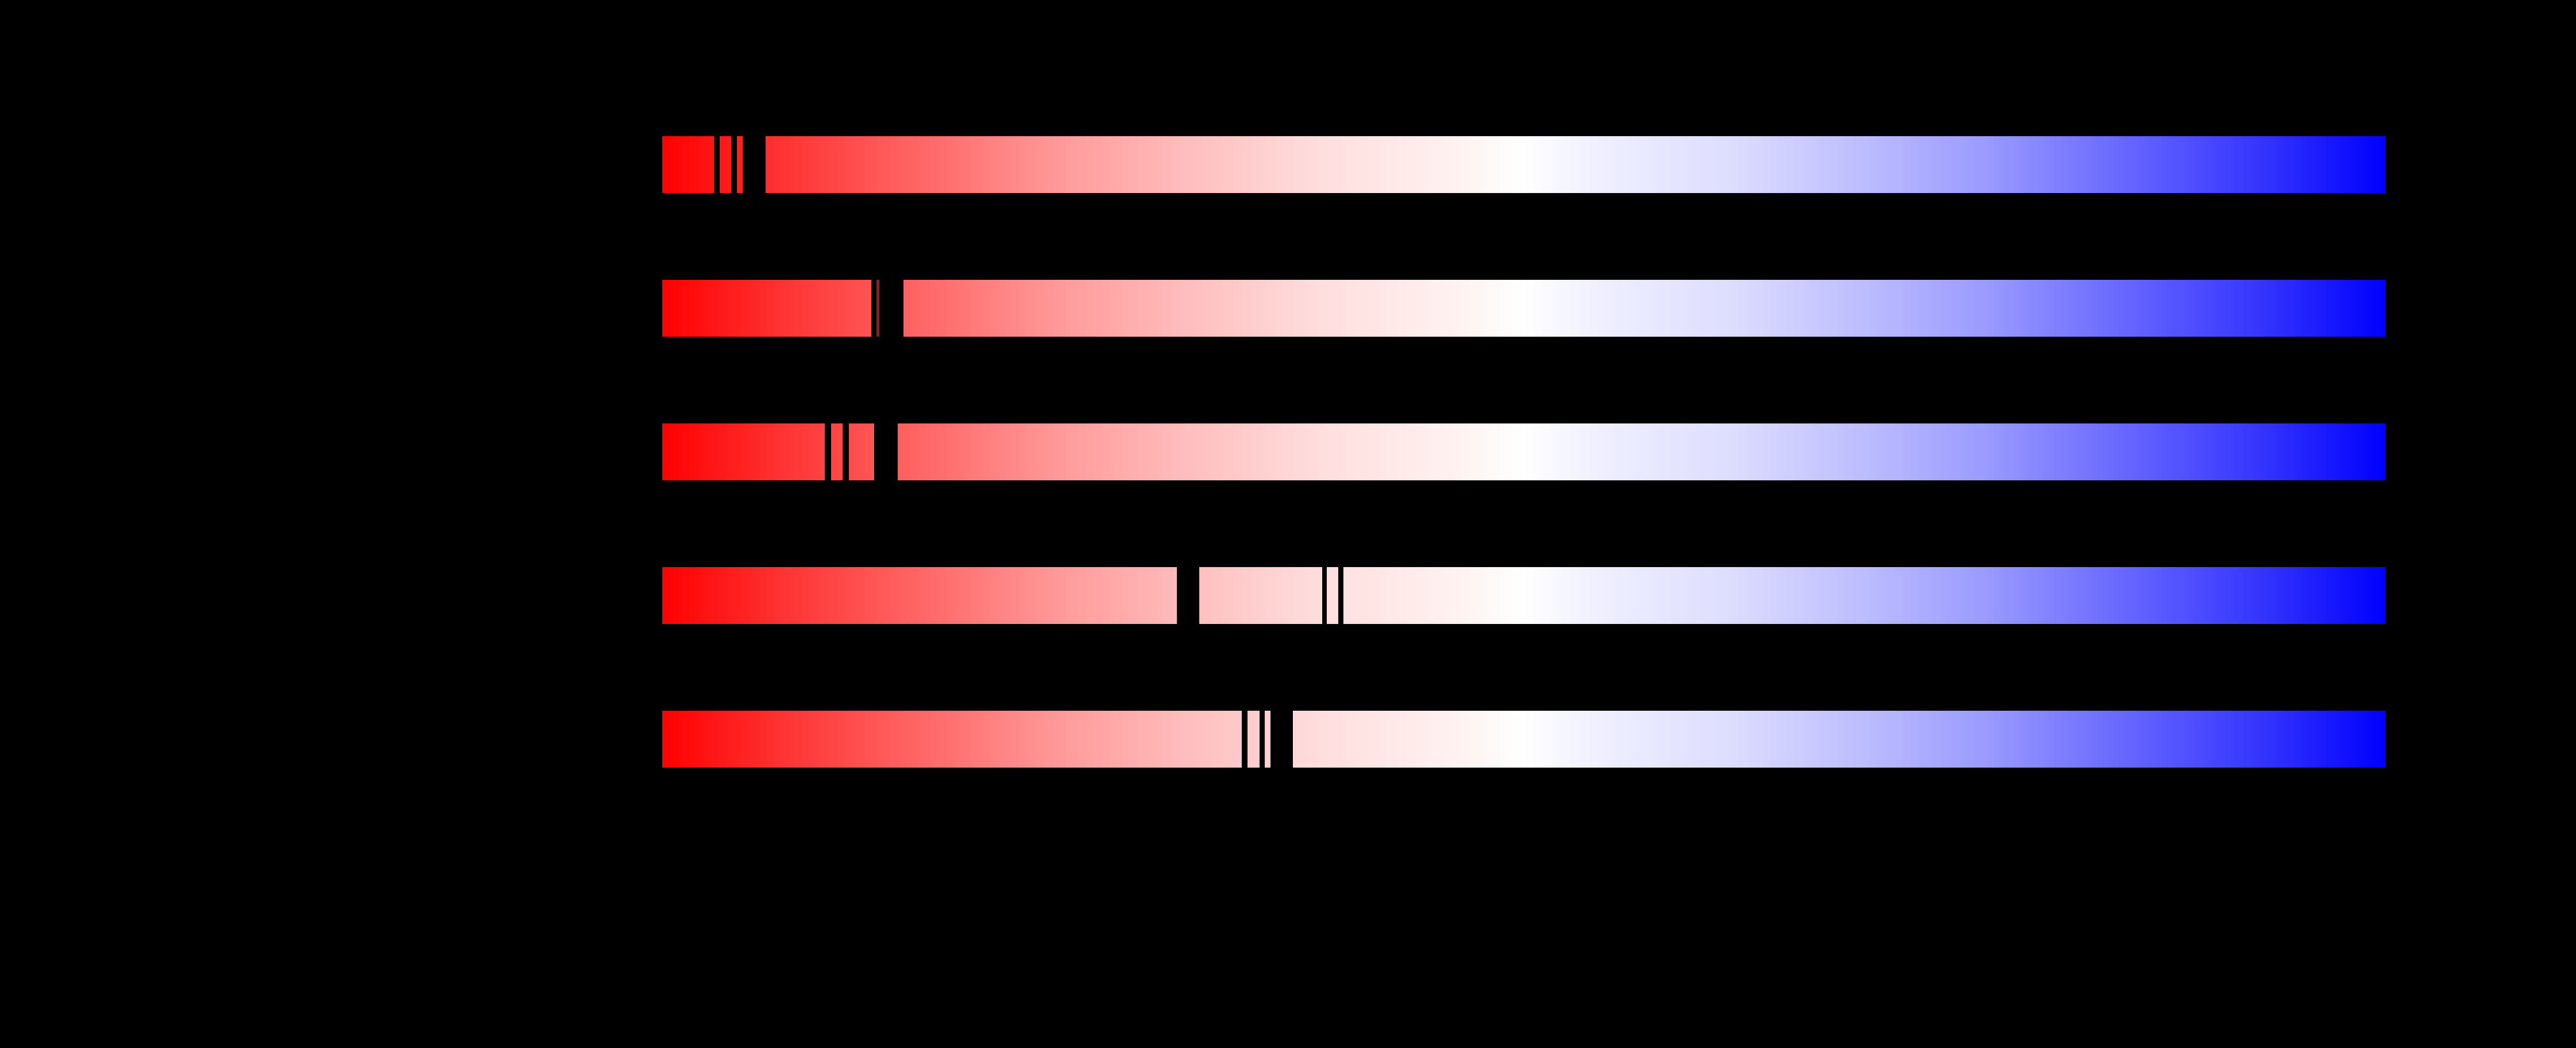 The image size is (2576, 1048). What do you see at coordinates (877, 308) in the screenshot?
I see `sliver-mark` at bounding box center [877, 308].